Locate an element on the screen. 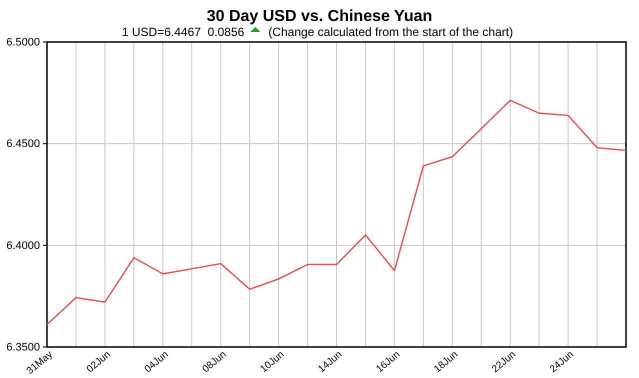 This screenshot has width=639, height=378. y-tick-label: 6.5000 is located at coordinates (23, 42).